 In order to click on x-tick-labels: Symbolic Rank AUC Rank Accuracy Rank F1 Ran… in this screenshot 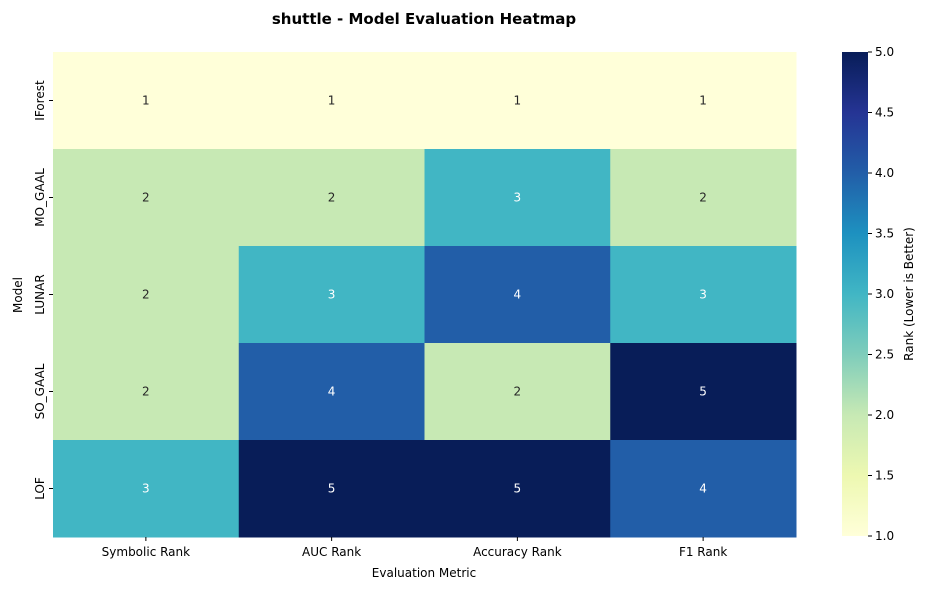, I will do `click(414, 548)`.